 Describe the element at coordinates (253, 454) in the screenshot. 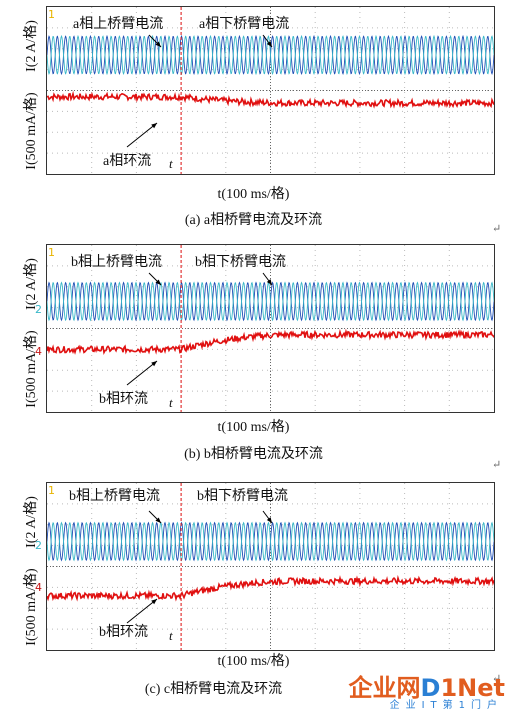

I see `caption-b: (b) b相桥臂电流及环流` at that location.